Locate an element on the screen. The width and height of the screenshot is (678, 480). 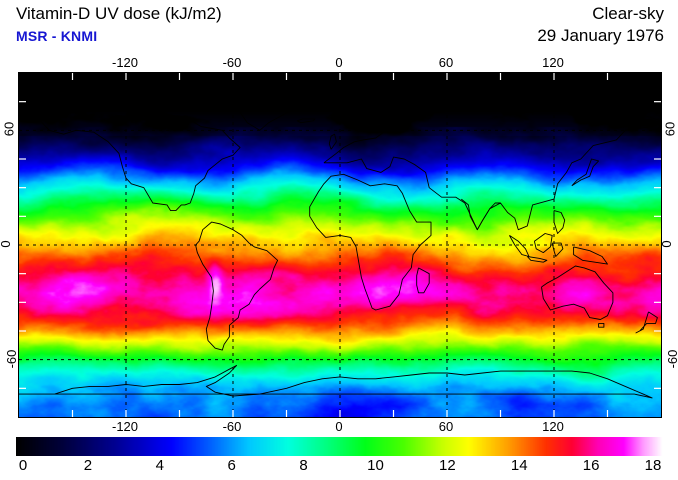
colorbar-tick-7: 14 is located at coordinates (519, 465).